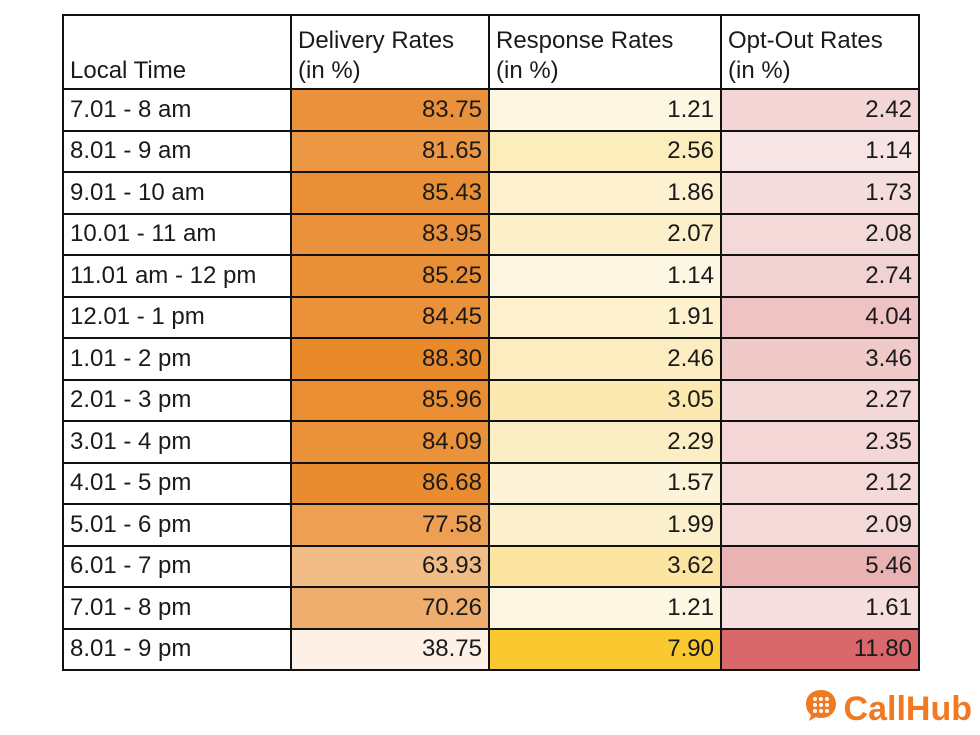  Describe the element at coordinates (177, 193) in the screenshot. I see `local-time-cell: 9.01 - 10 am` at that location.